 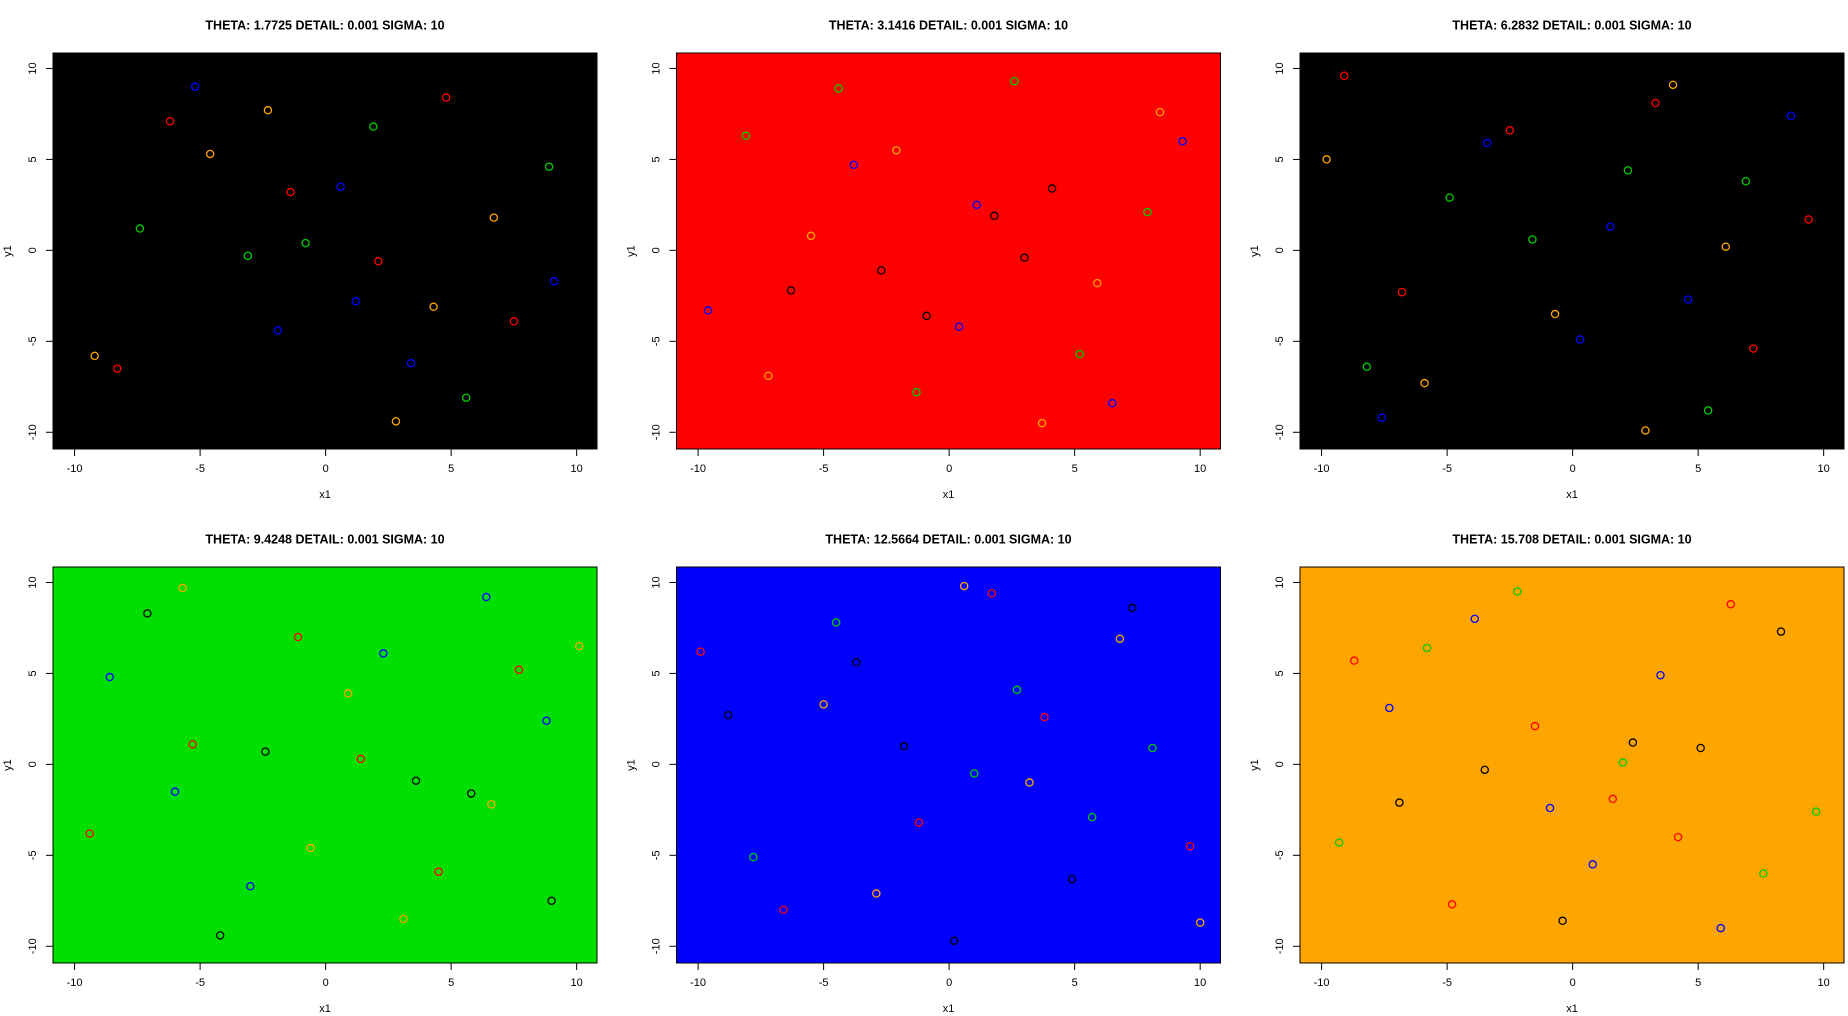 I want to click on chart-title: THETA: 15.708 DETAIL: 0.001 SIGMA: 10, so click(x=1571, y=539).